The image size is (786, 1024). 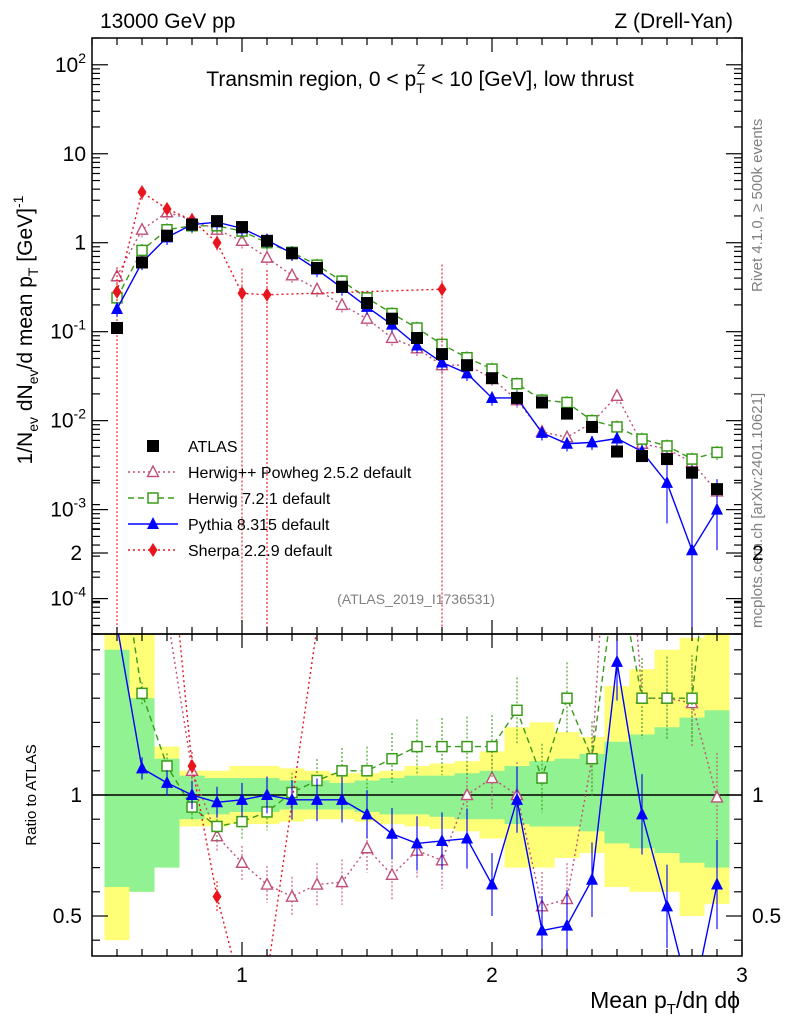 I want to click on ylabel-d: [GeV], so click(x=25, y=238).